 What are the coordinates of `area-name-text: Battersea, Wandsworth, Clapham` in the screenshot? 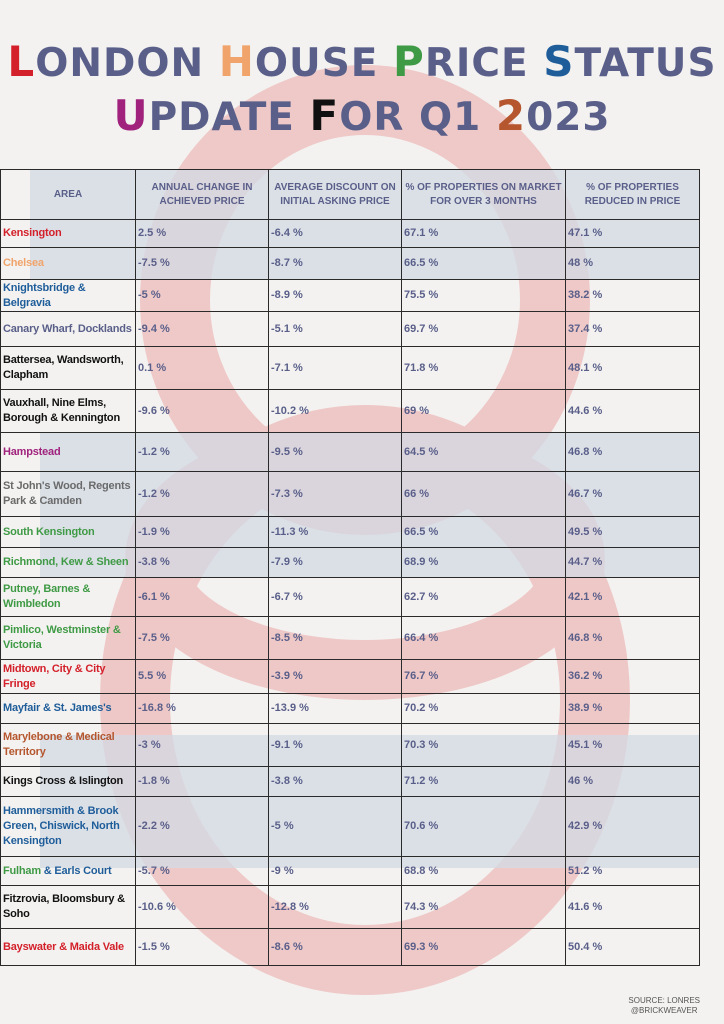 It's located at (63, 367).